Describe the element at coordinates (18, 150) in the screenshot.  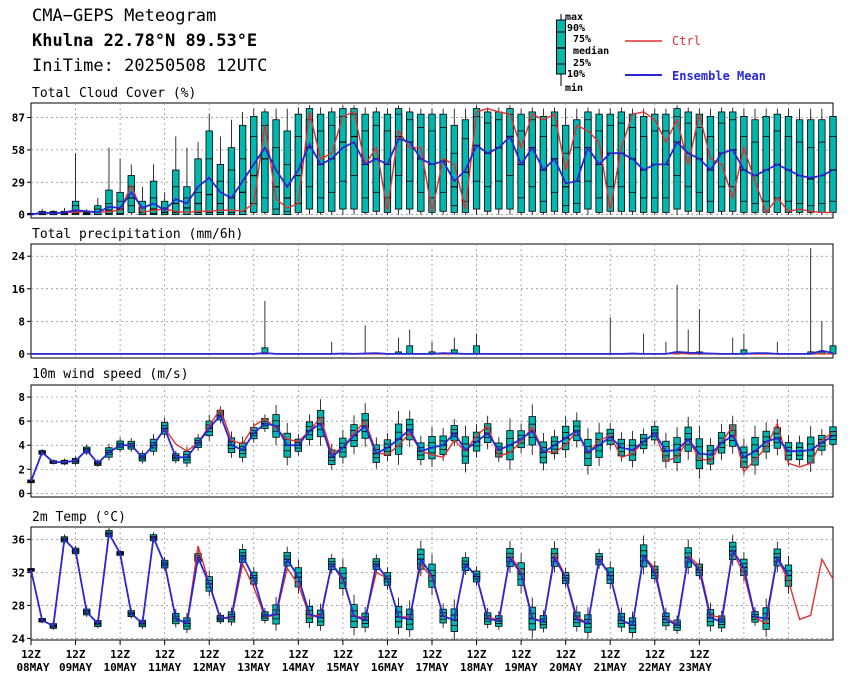
I see `y-tick-label: 58` at that location.